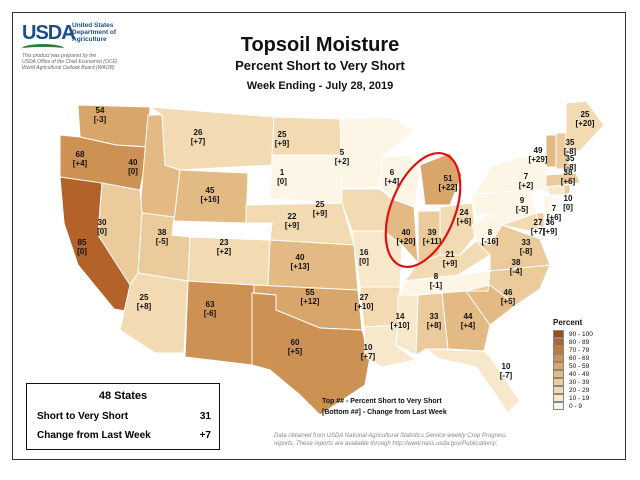 The height and width of the screenshot is (480, 640). What do you see at coordinates (49, 33) in the screenshot?
I see `usda-wordmark: USDA` at bounding box center [49, 33].